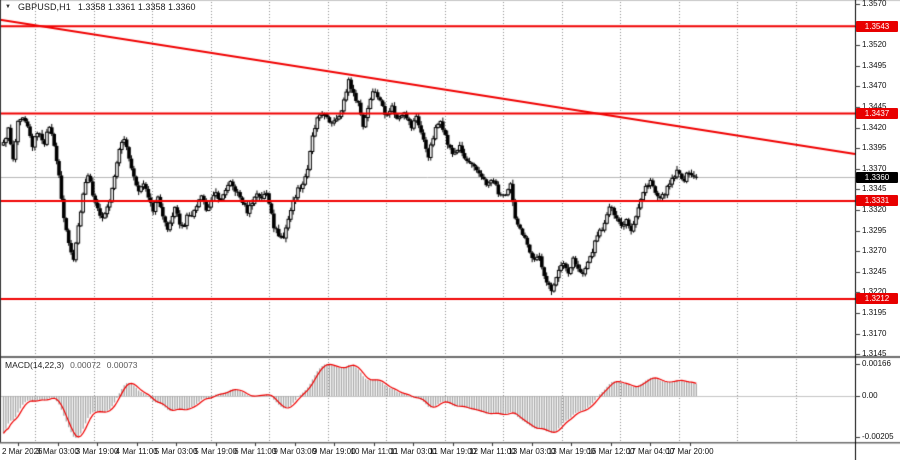 The image size is (900, 460). Describe the element at coordinates (650, 451) in the screenshot. I see `time-tick-label: 17 Mar 04:00` at that location.